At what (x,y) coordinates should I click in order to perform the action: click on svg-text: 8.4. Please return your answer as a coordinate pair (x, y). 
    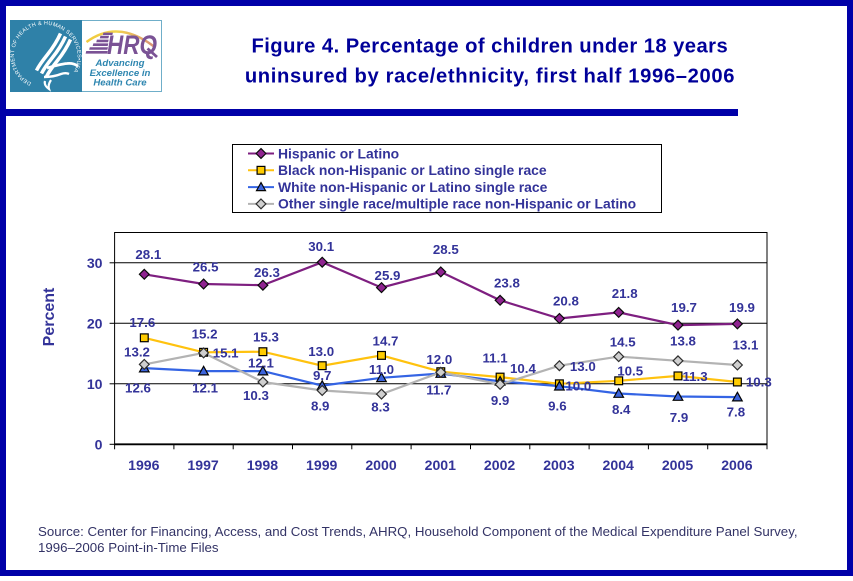
    Looking at the image, I should click on (621, 409).